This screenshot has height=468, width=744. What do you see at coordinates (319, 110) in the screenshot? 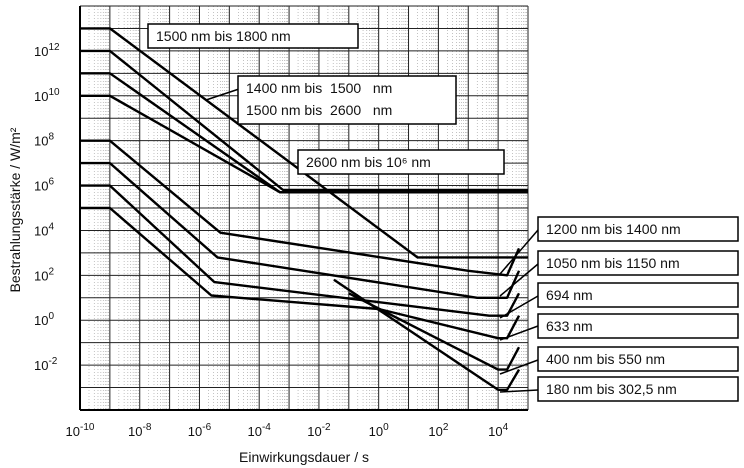
I see `series-label-text: 1500 nm bis 2600 nm` at bounding box center [319, 110].